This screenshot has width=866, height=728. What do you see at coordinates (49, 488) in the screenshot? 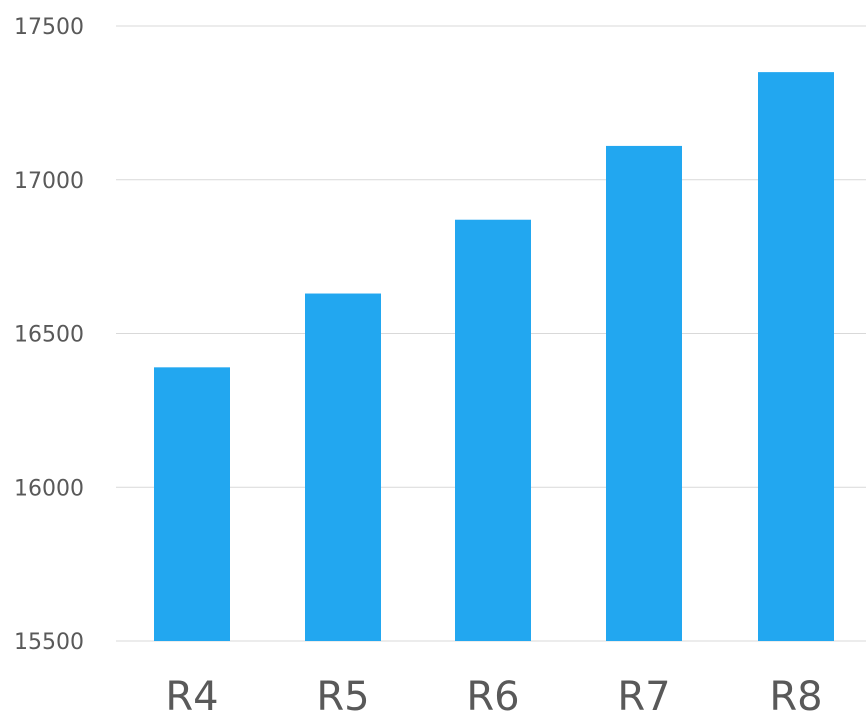
I see `y-tick-label: 16000` at bounding box center [49, 488].